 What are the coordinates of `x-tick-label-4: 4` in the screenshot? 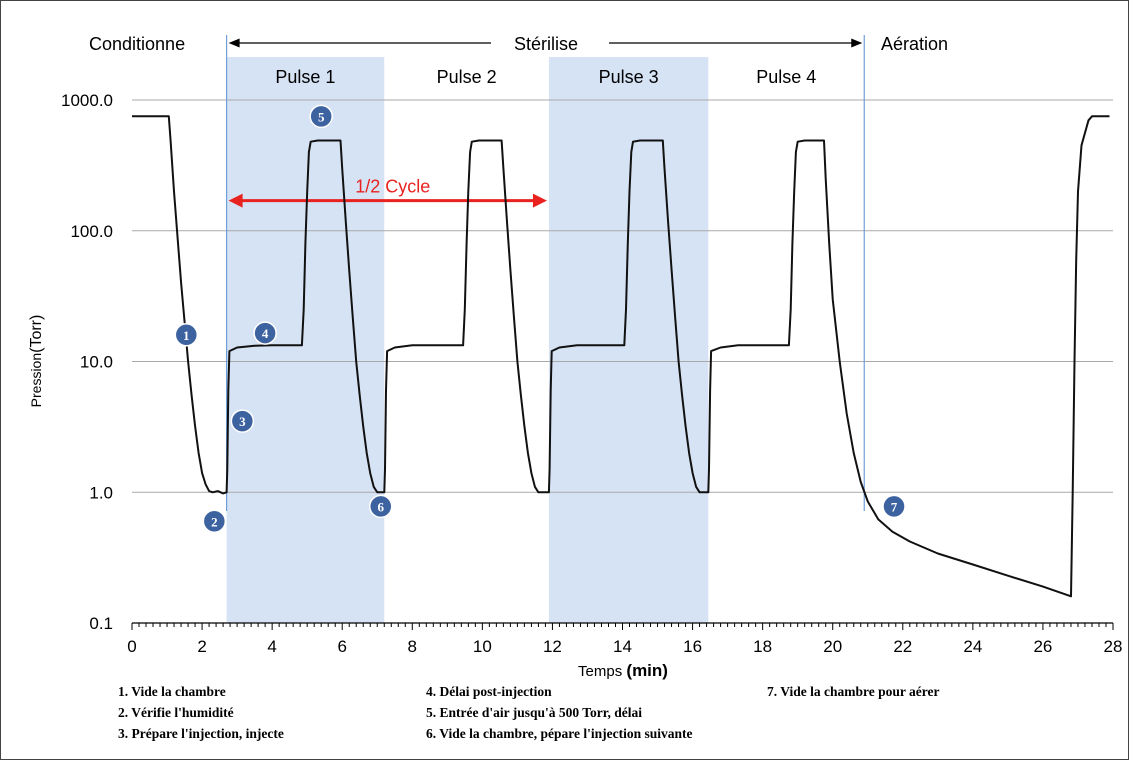 It's located at (271, 646).